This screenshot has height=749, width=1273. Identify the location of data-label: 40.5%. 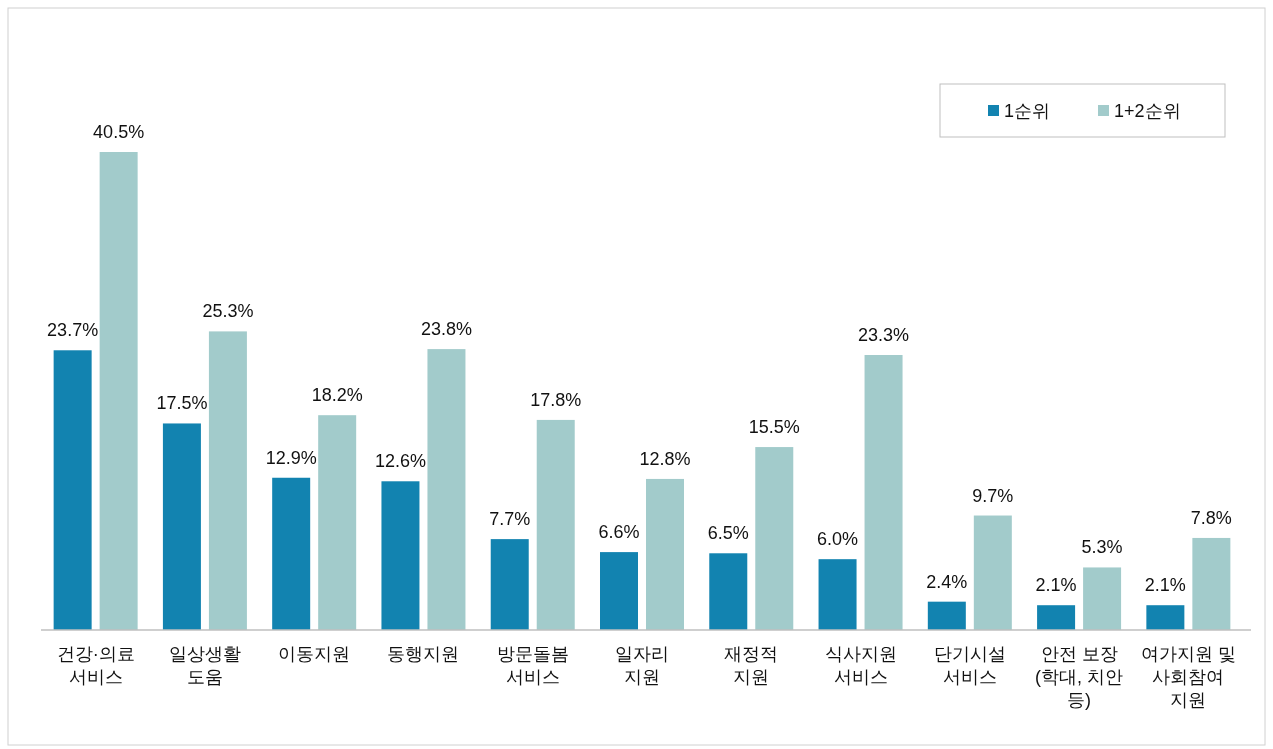
(119, 132).